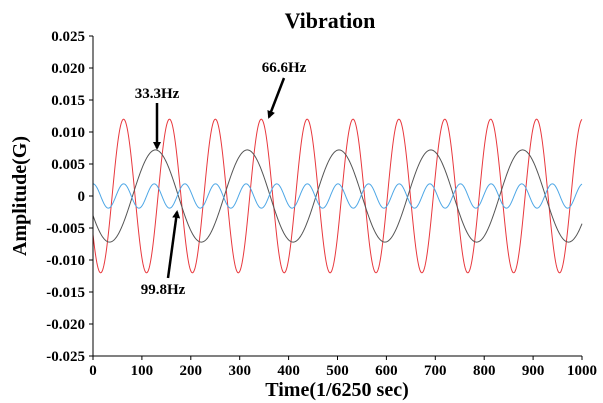  What do you see at coordinates (337, 390) in the screenshot?
I see `x-axis-label: Time(1/6250 sec)` at bounding box center [337, 390].